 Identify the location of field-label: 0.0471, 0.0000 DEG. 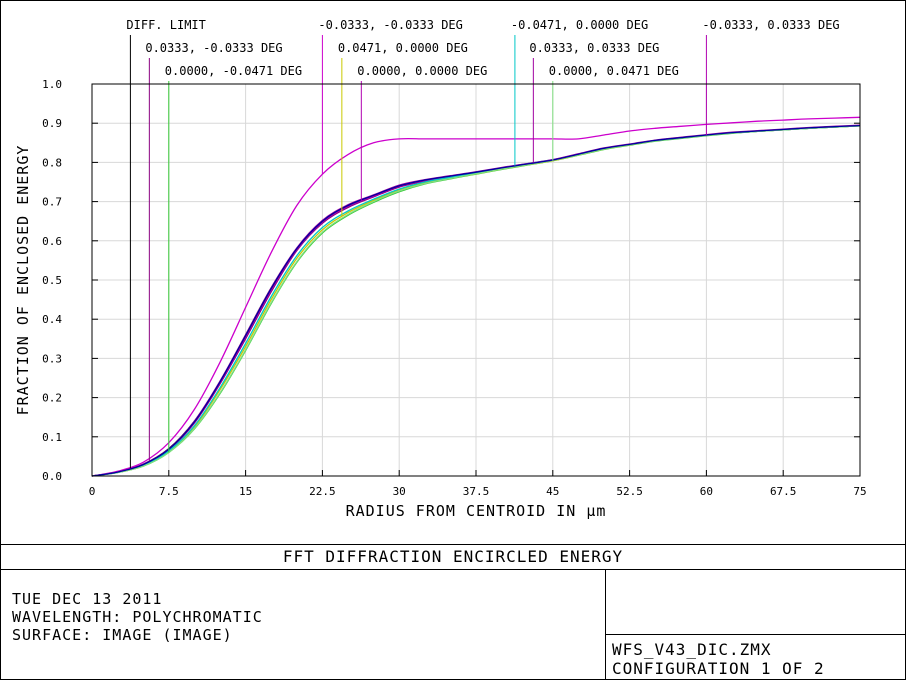
(403, 48).